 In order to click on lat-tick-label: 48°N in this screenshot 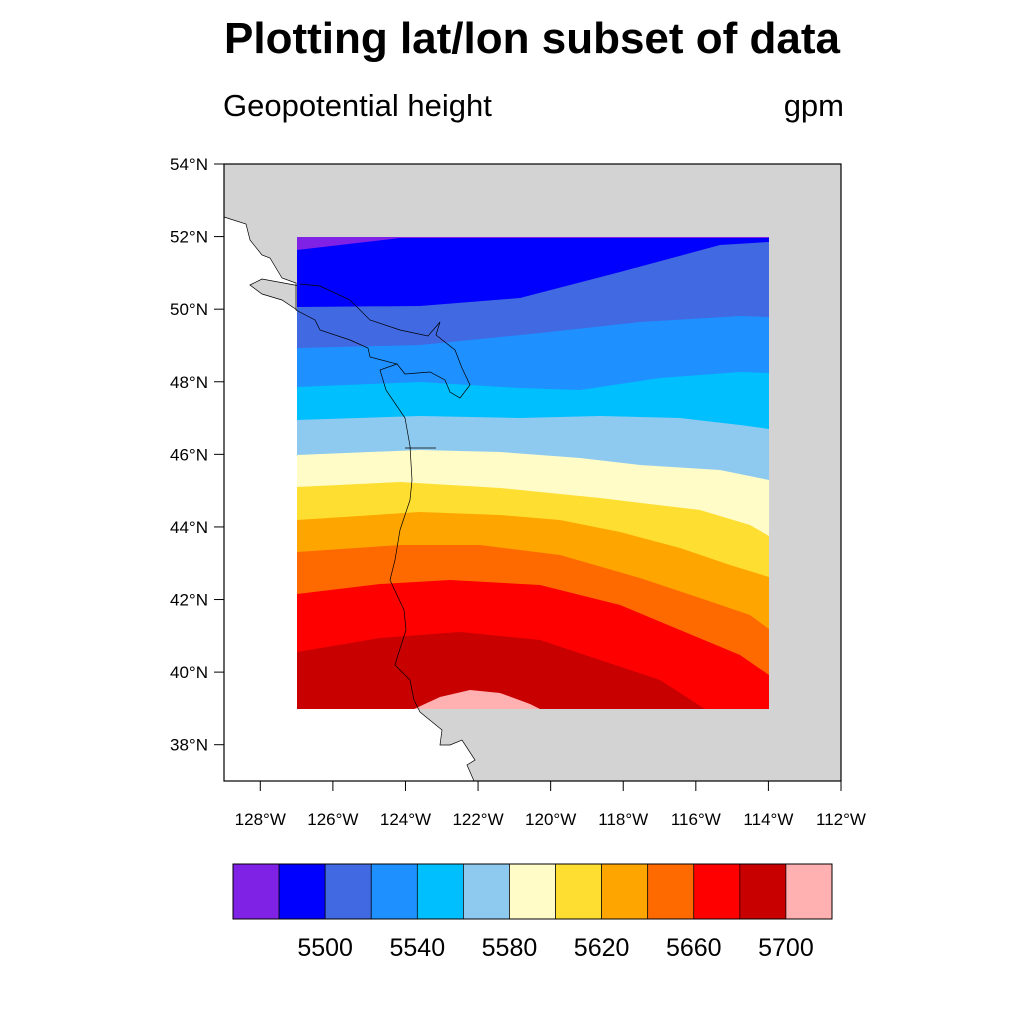, I will do `click(189, 382)`.